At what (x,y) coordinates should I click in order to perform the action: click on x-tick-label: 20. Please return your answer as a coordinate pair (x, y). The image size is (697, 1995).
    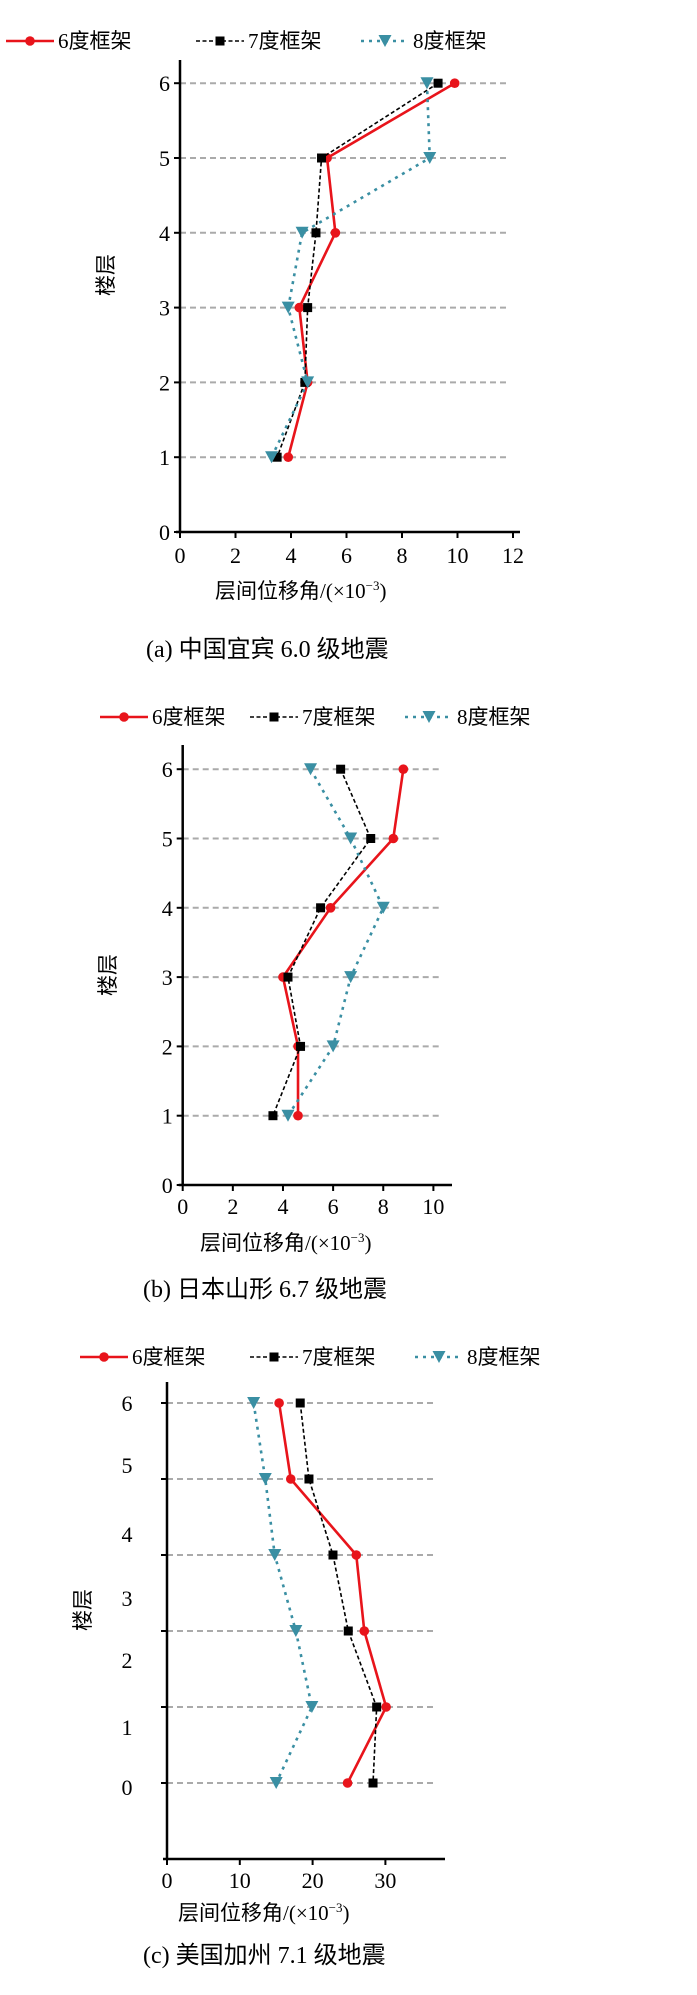
    Looking at the image, I should click on (313, 1880).